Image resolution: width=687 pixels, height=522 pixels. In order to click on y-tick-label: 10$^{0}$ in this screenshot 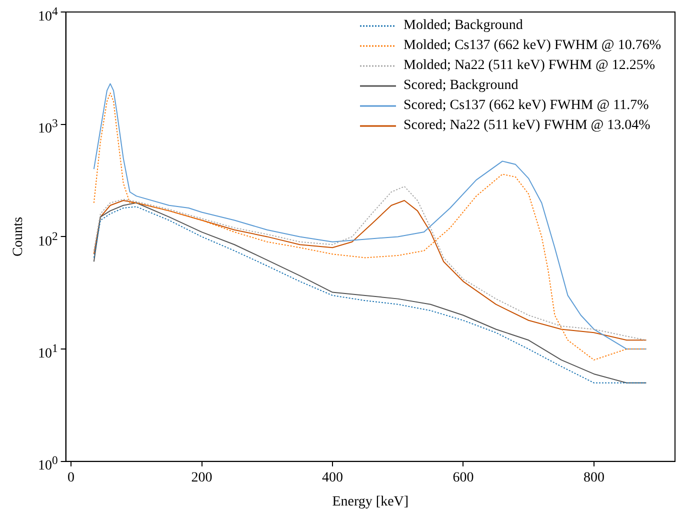, I will do `click(48, 464)`.